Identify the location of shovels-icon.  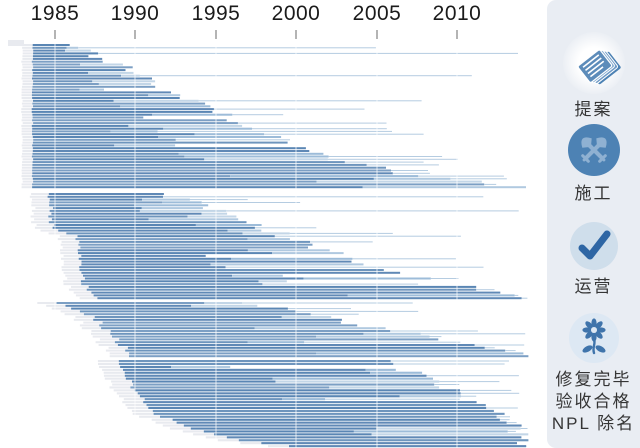
(594, 150).